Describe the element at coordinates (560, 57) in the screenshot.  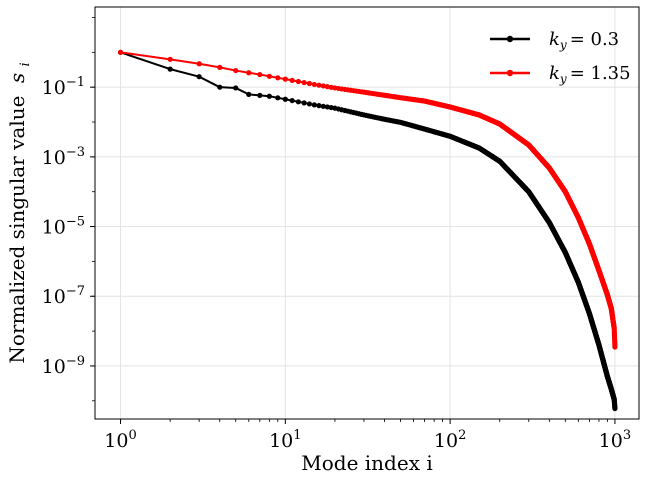
I see `legend: ky = 0.3 ky = 1.35` at that location.